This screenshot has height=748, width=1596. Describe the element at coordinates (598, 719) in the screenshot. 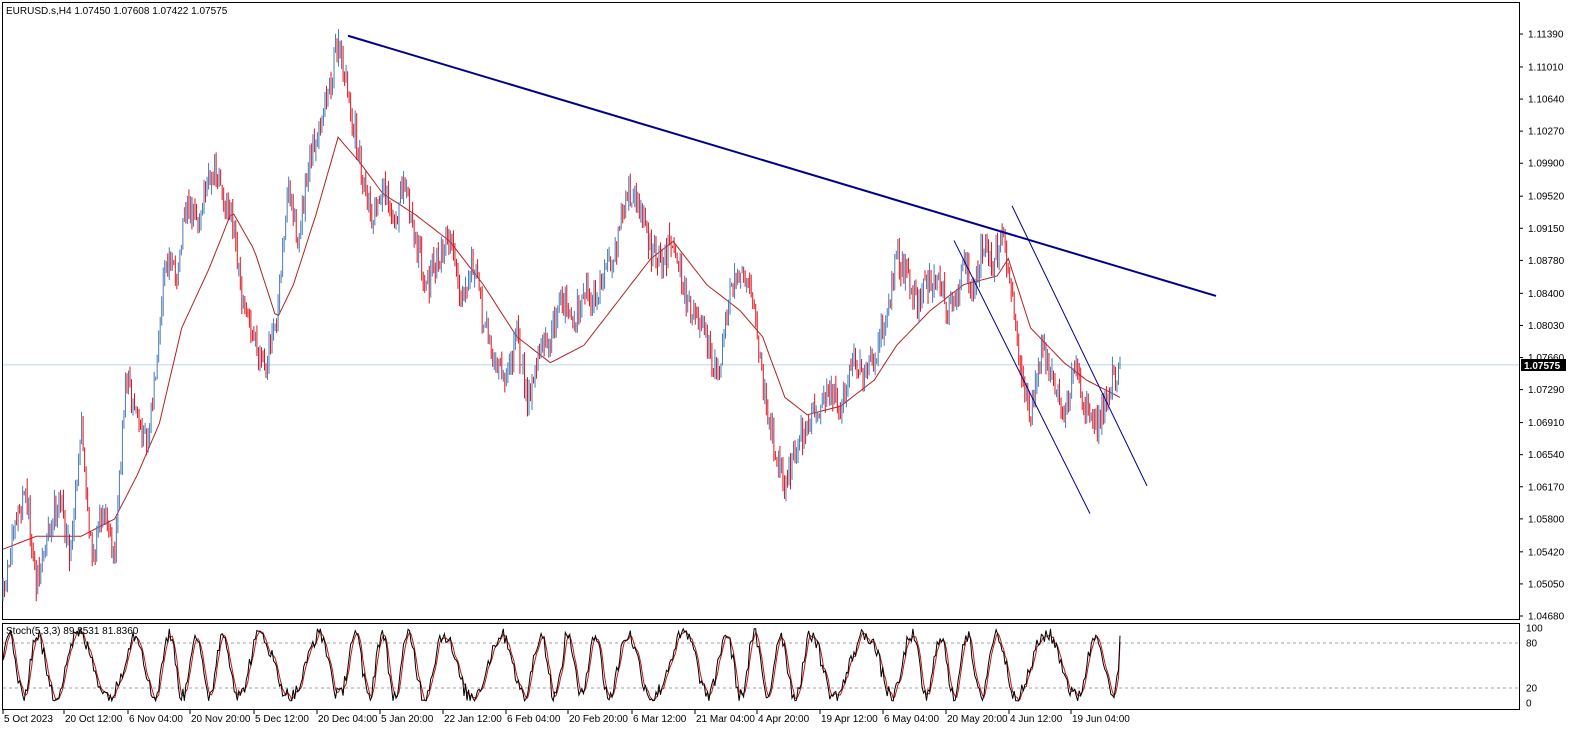

I see `time-tick-label: 20 Feb 20:00` at that location.